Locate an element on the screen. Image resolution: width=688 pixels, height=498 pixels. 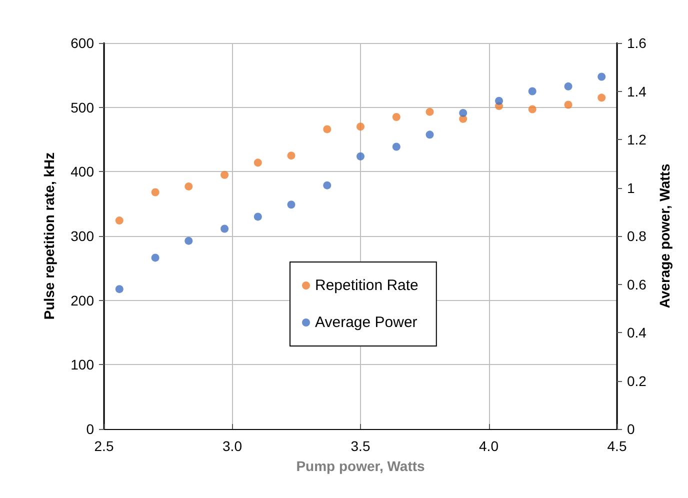
y2-tick-label: 1 is located at coordinates (631, 188).